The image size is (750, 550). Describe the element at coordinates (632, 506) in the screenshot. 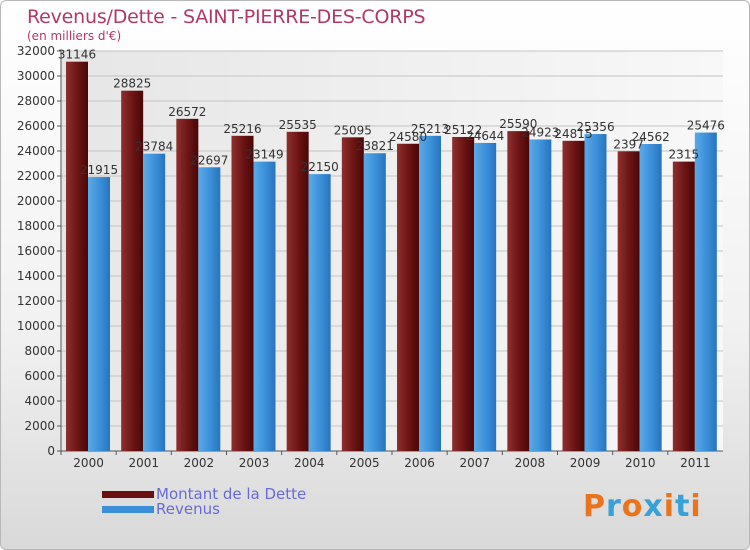

I see `logo-letter: o` at that location.